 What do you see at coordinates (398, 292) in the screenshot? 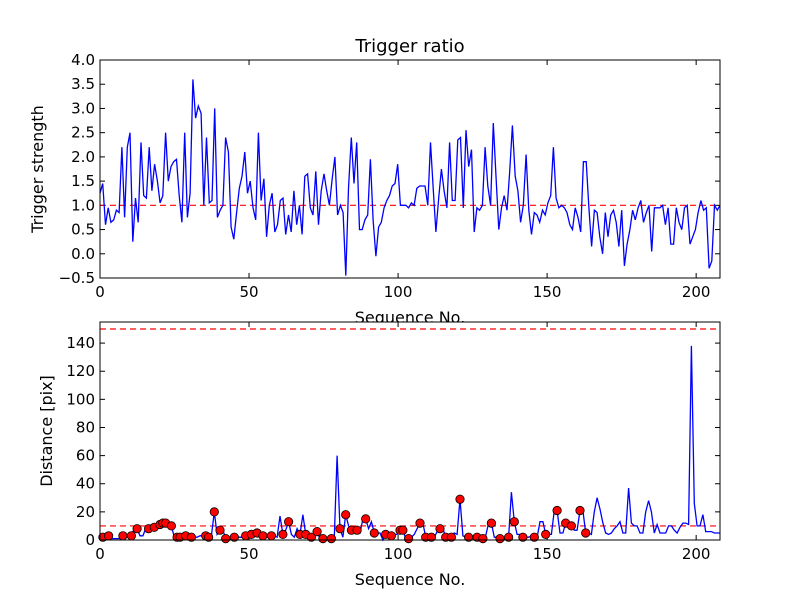
I see `top-x-tick-label: 100` at bounding box center [398, 292].